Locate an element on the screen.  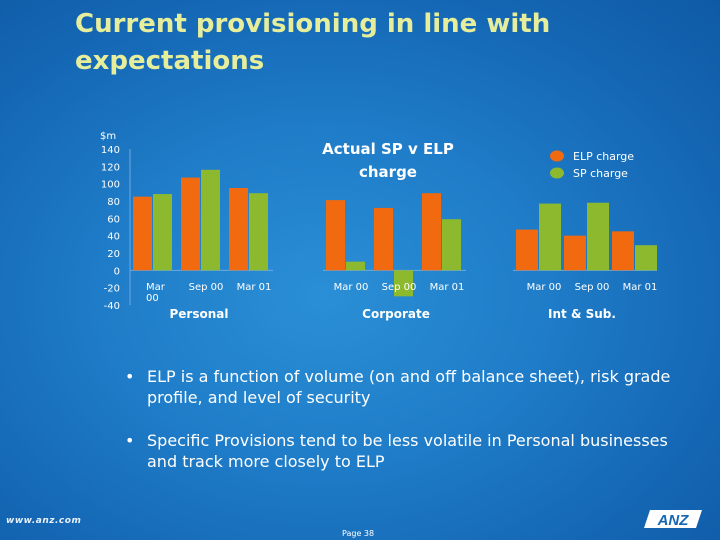
y-tick-label: 40 is located at coordinates (113, 237).